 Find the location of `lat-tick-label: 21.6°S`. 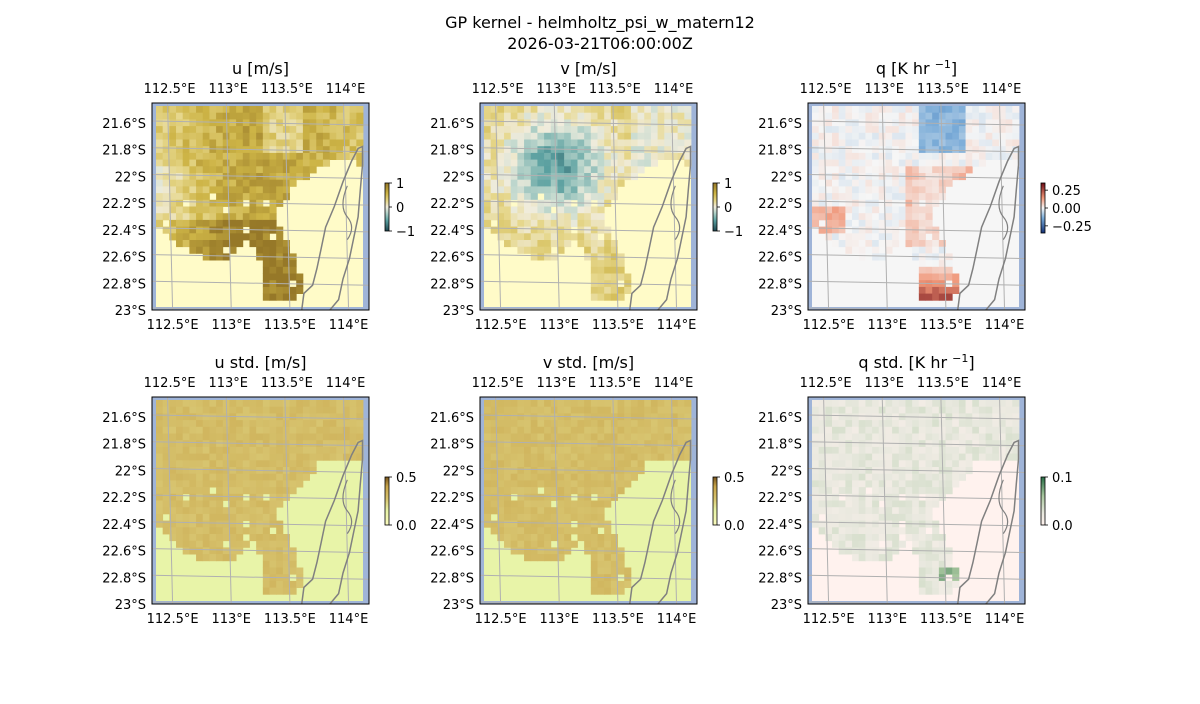

lat-tick-label: 21.6°S is located at coordinates (124, 418).